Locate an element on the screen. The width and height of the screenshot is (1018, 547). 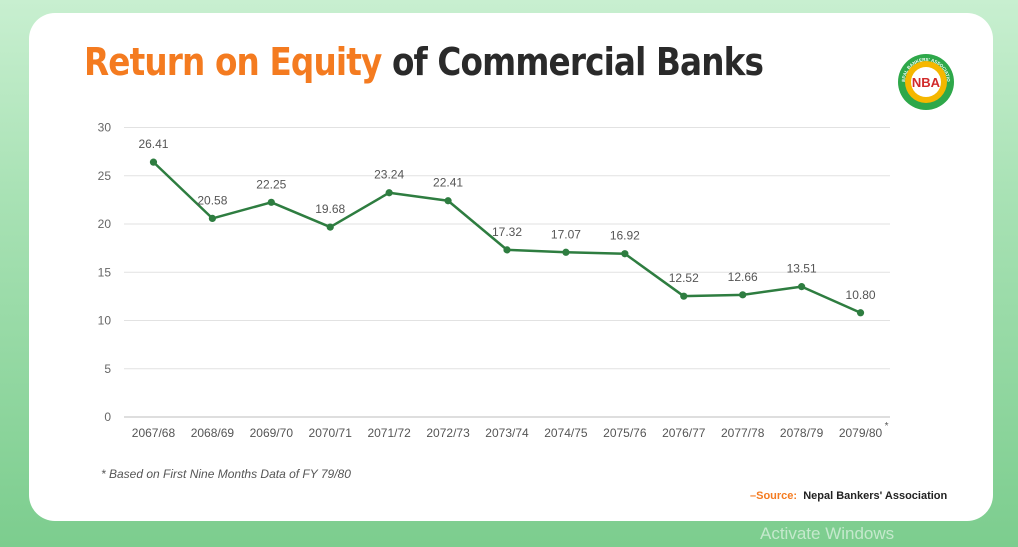
logo-text: NBA is located at coordinates (926, 82).